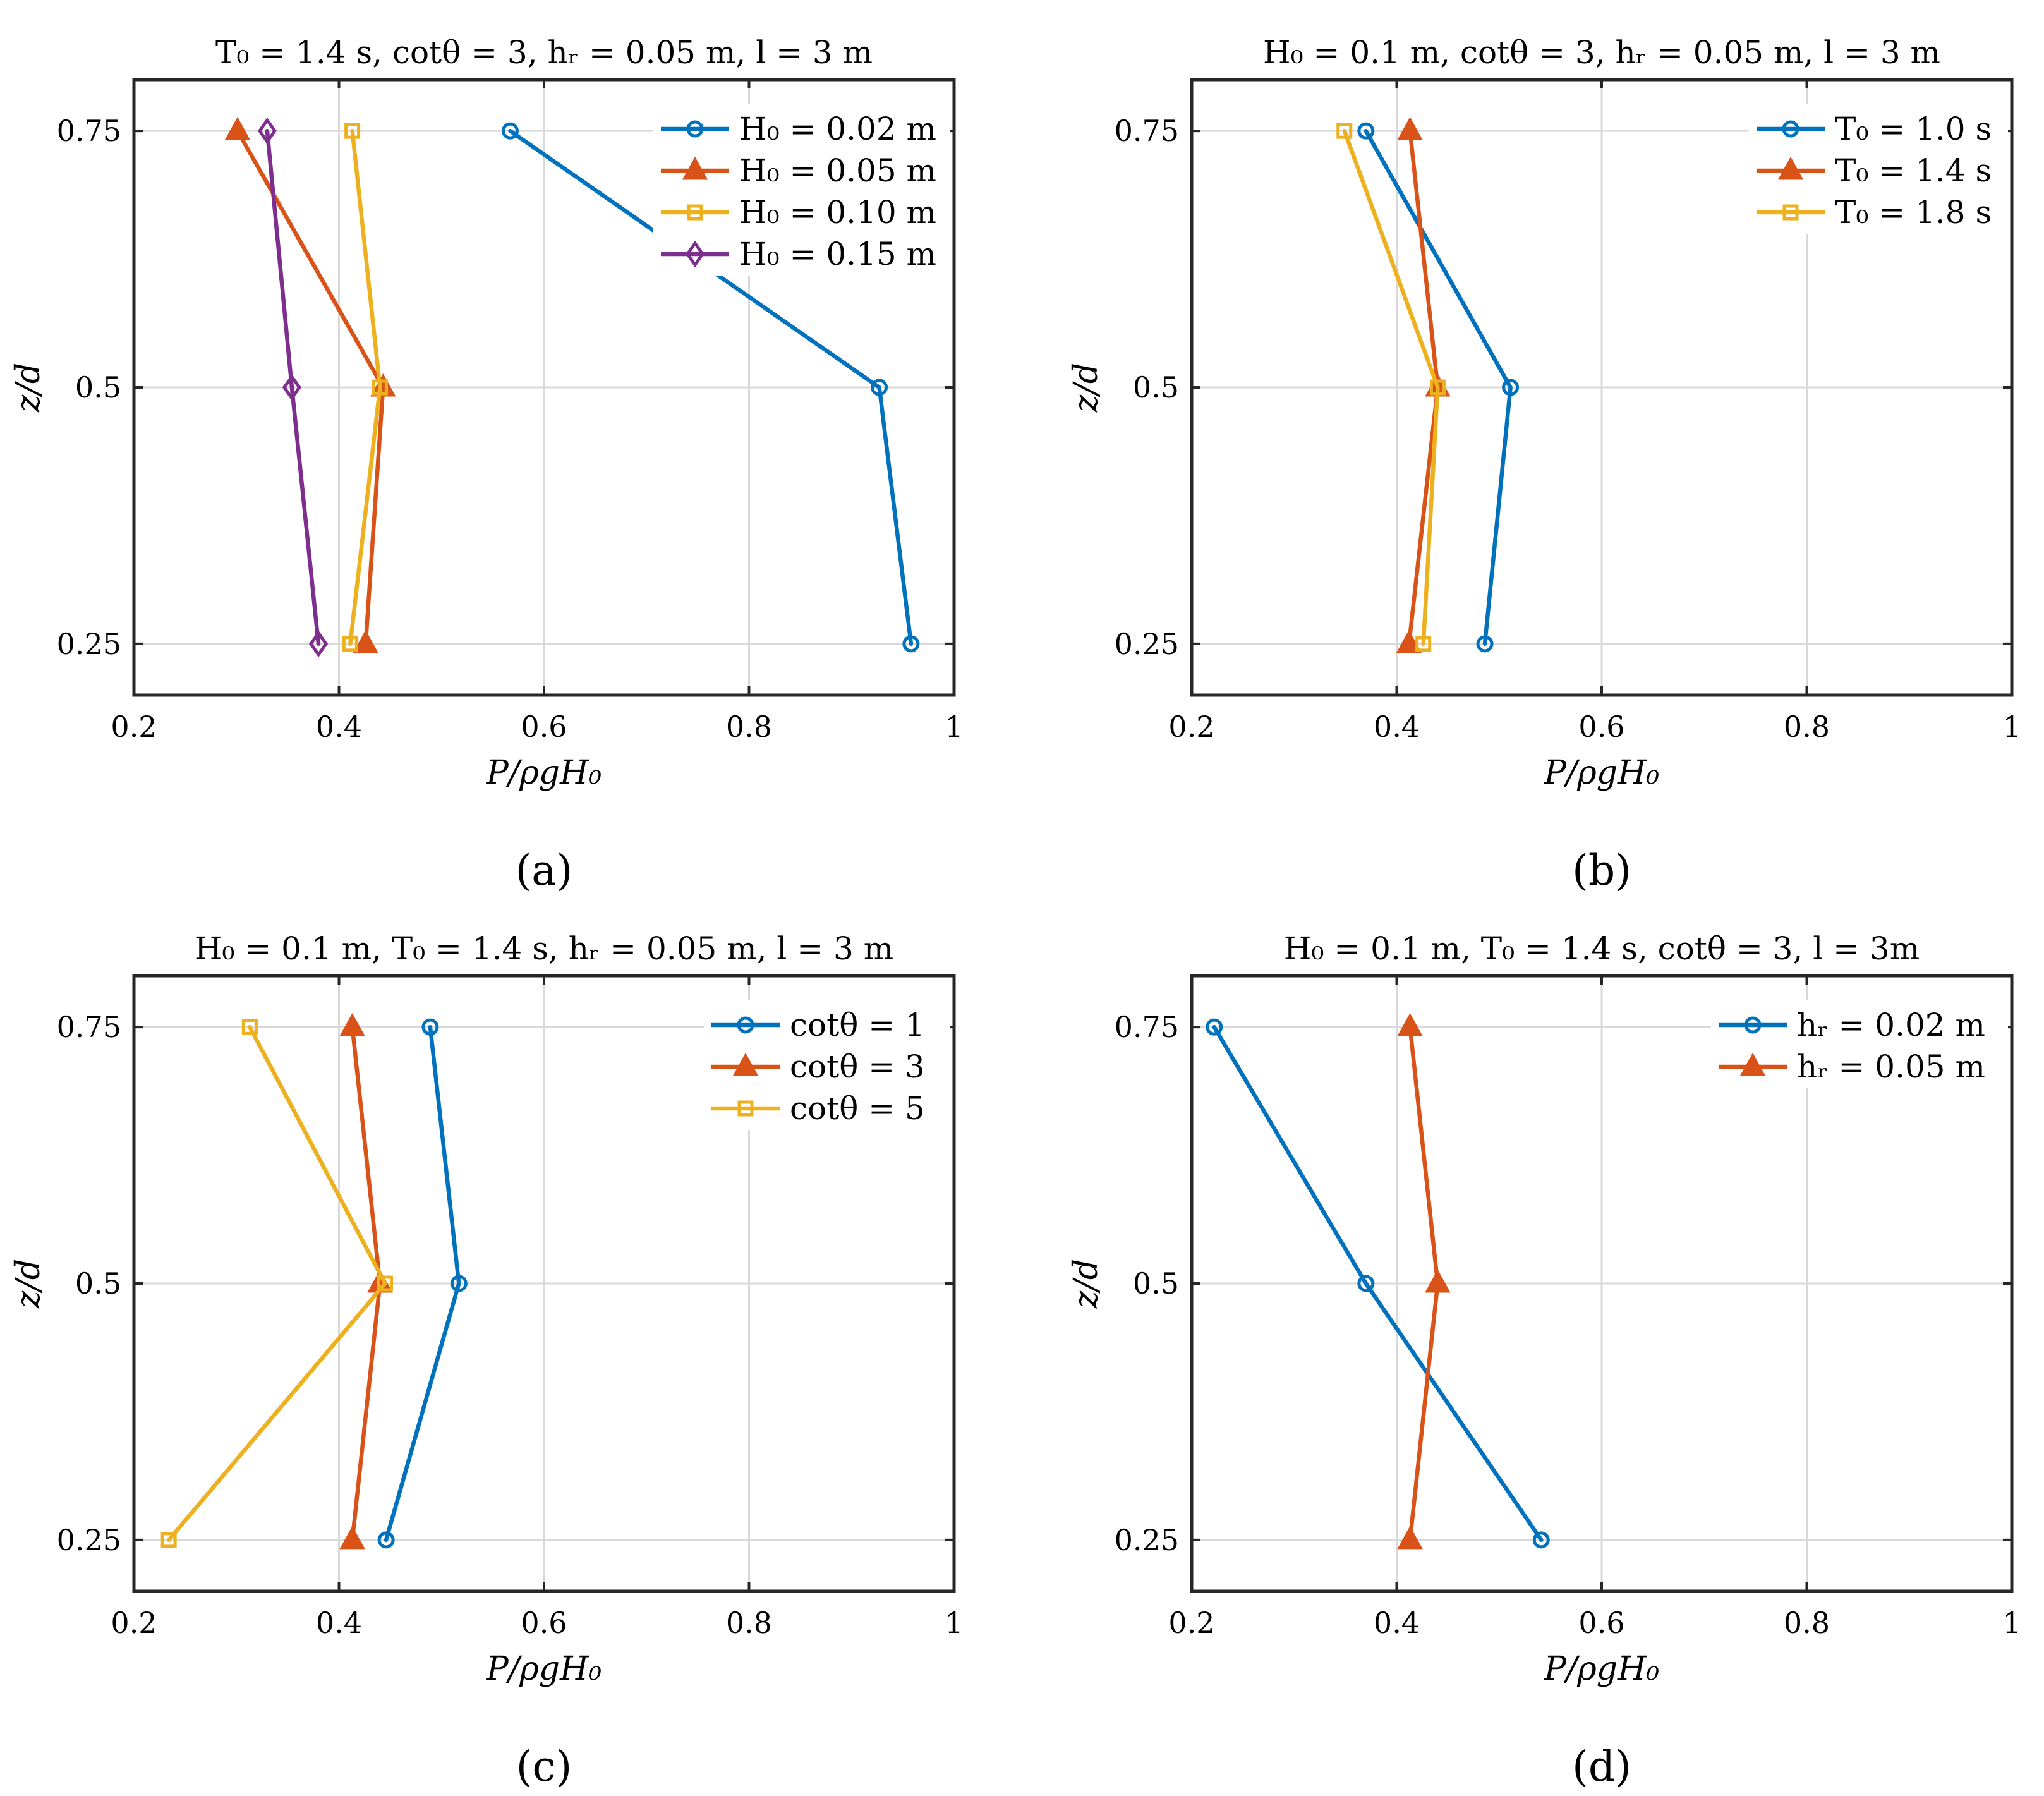 This screenshot has height=1796, width=2044. What do you see at coordinates (1913, 170) in the screenshot?
I see `legend-label: T₀ = 1.4 s` at bounding box center [1913, 170].